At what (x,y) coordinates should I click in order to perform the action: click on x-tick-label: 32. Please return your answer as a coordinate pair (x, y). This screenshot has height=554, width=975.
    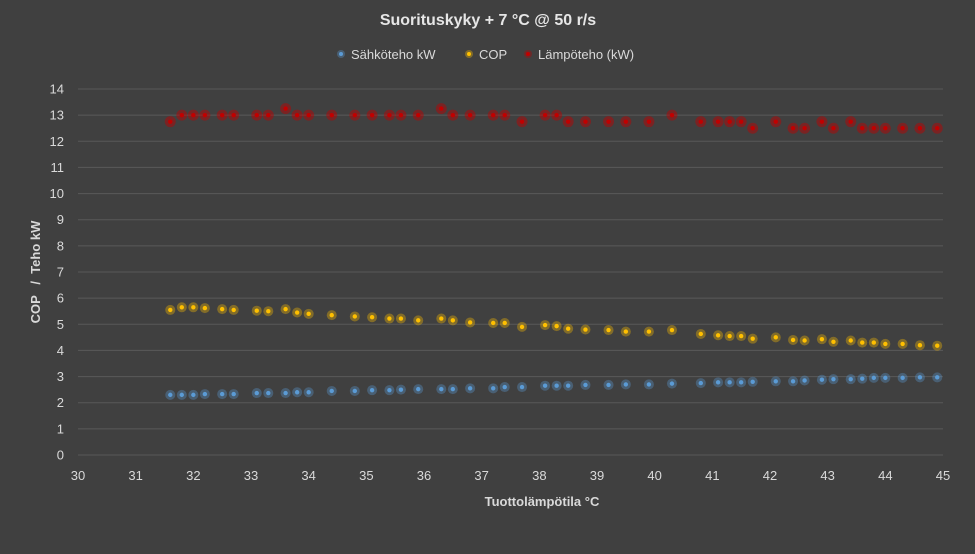
    Looking at the image, I should click on (193, 475).